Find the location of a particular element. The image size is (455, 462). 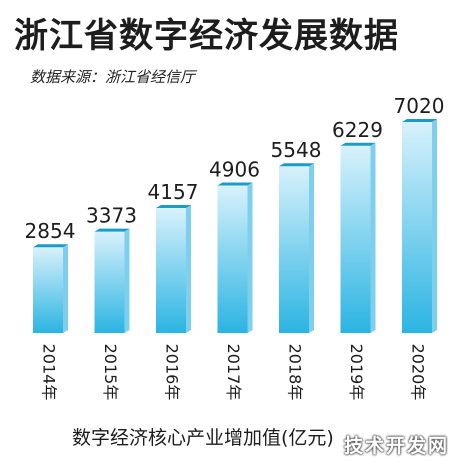

category-label-3: 2017年 is located at coordinates (233, 372).